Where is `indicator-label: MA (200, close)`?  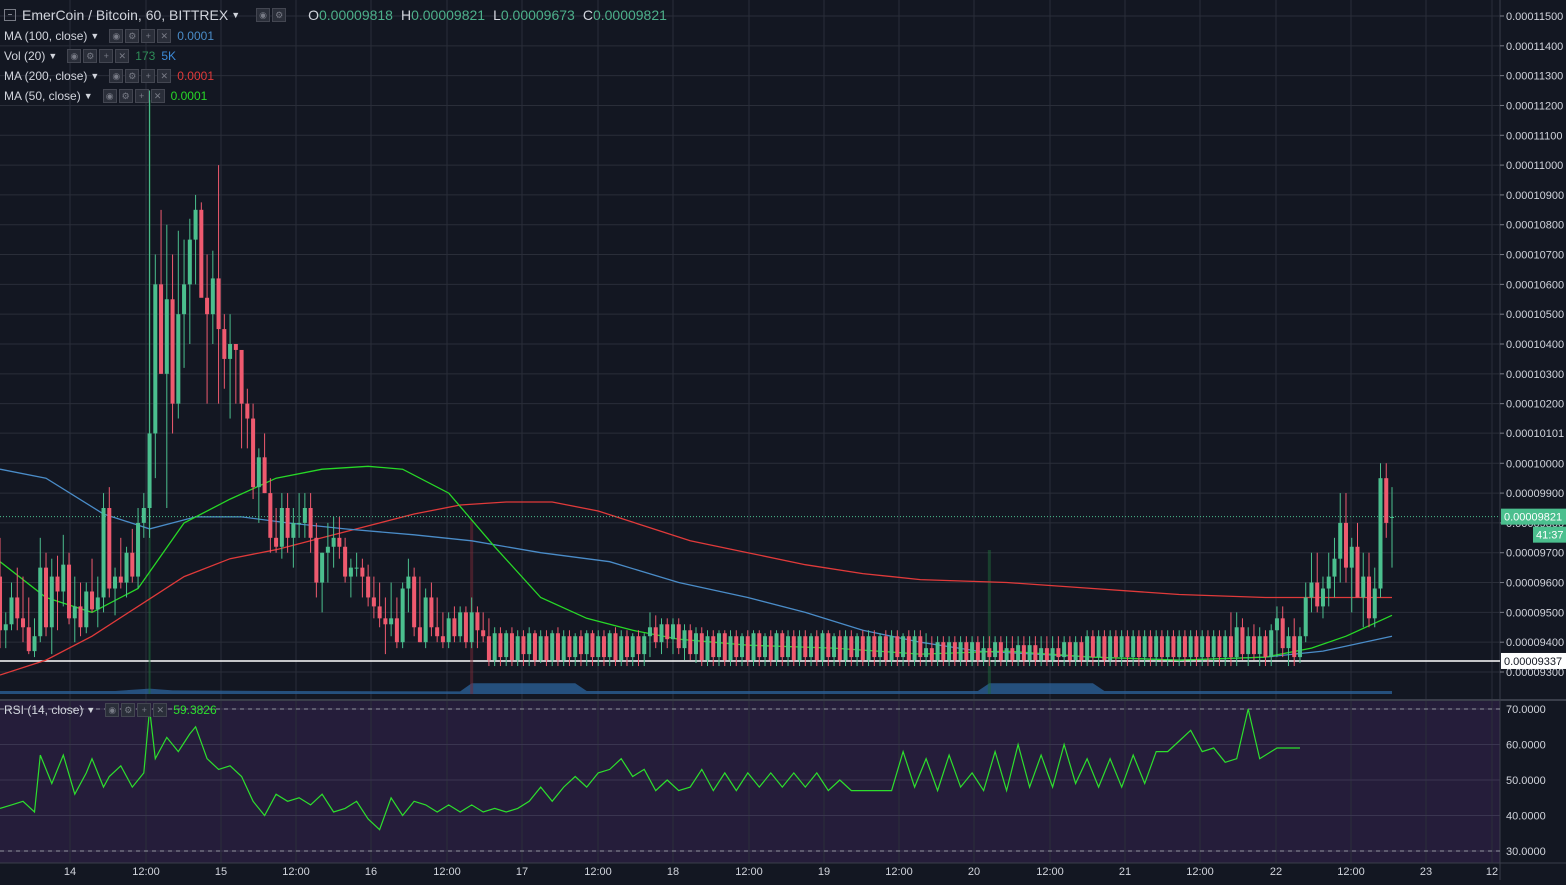
indicator-label: MA (200, close) is located at coordinates (46, 76).